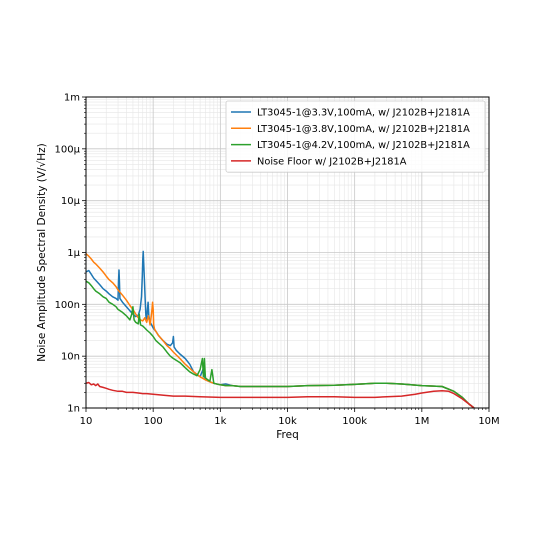 The image size is (533, 537). I want to click on legend-entry: LT3045-1@3.8V,100mA, w/ J2102B+J2181A, so click(363, 129).